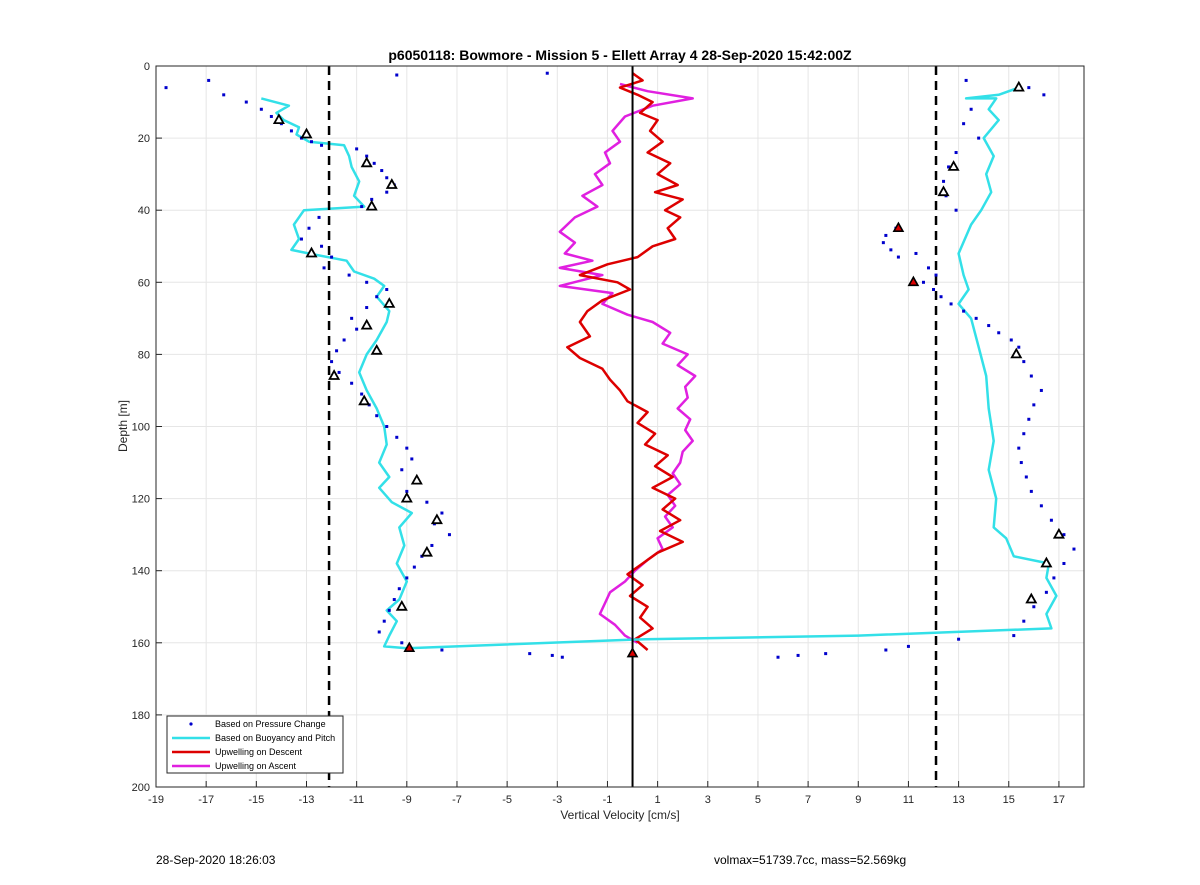  I want to click on x-tick-label: -13, so click(307, 800).